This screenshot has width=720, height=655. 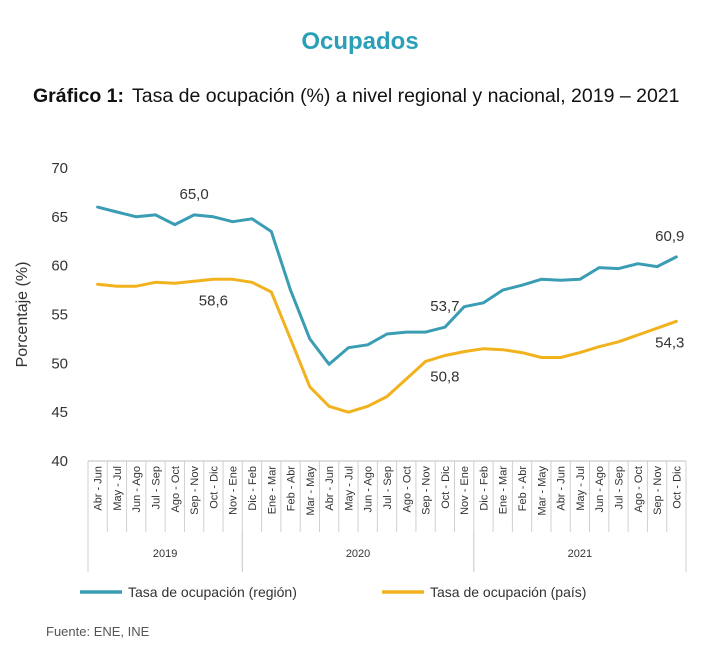 I want to click on data-label: 50,8, so click(x=444, y=377).